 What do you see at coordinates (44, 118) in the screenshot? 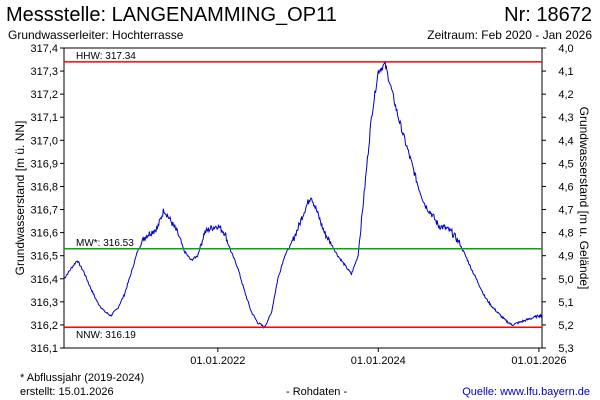
I see `y-tick-label: 317,1` at bounding box center [44, 118].